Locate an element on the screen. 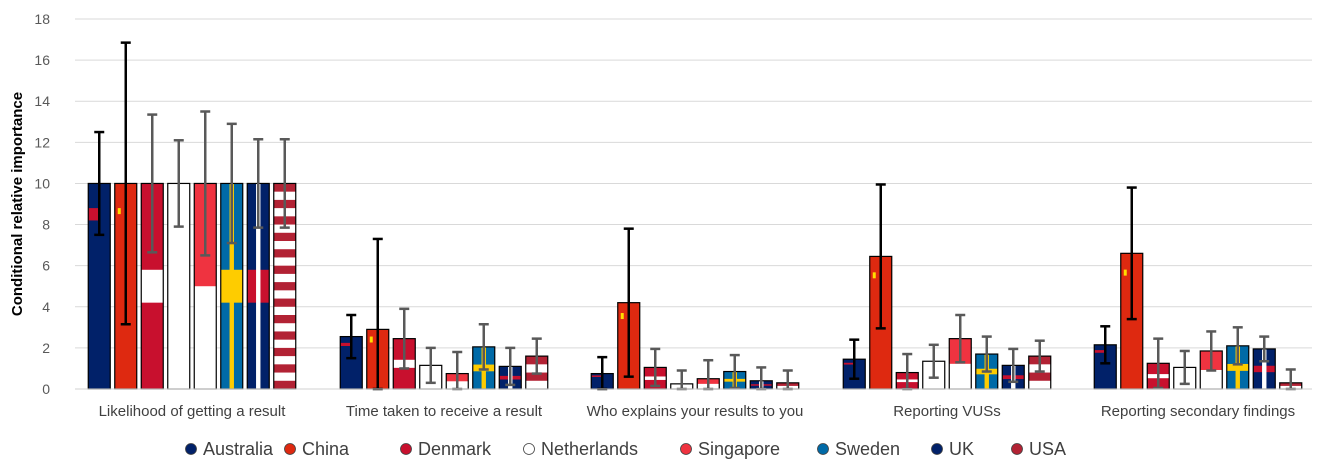 Image resolution: width=1326 pixels, height=462 pixels. y-tick-label: 8 is located at coordinates (46, 225).